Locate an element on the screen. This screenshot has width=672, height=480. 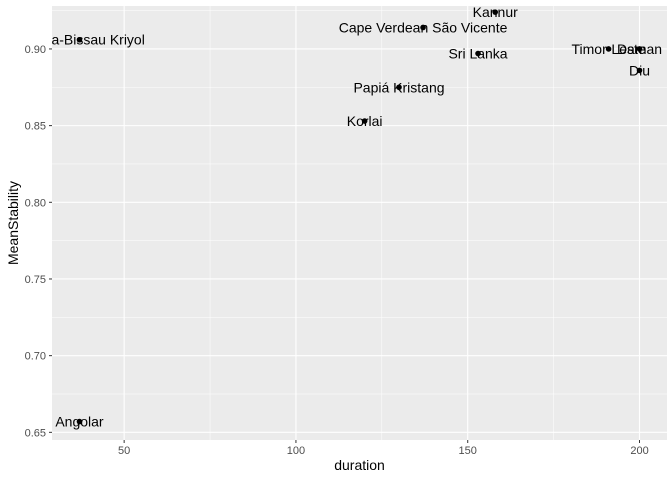
y-axis-ticks: 0.65 0.70 0.75 0.80 0.85 0.90 is located at coordinates (38, 241).